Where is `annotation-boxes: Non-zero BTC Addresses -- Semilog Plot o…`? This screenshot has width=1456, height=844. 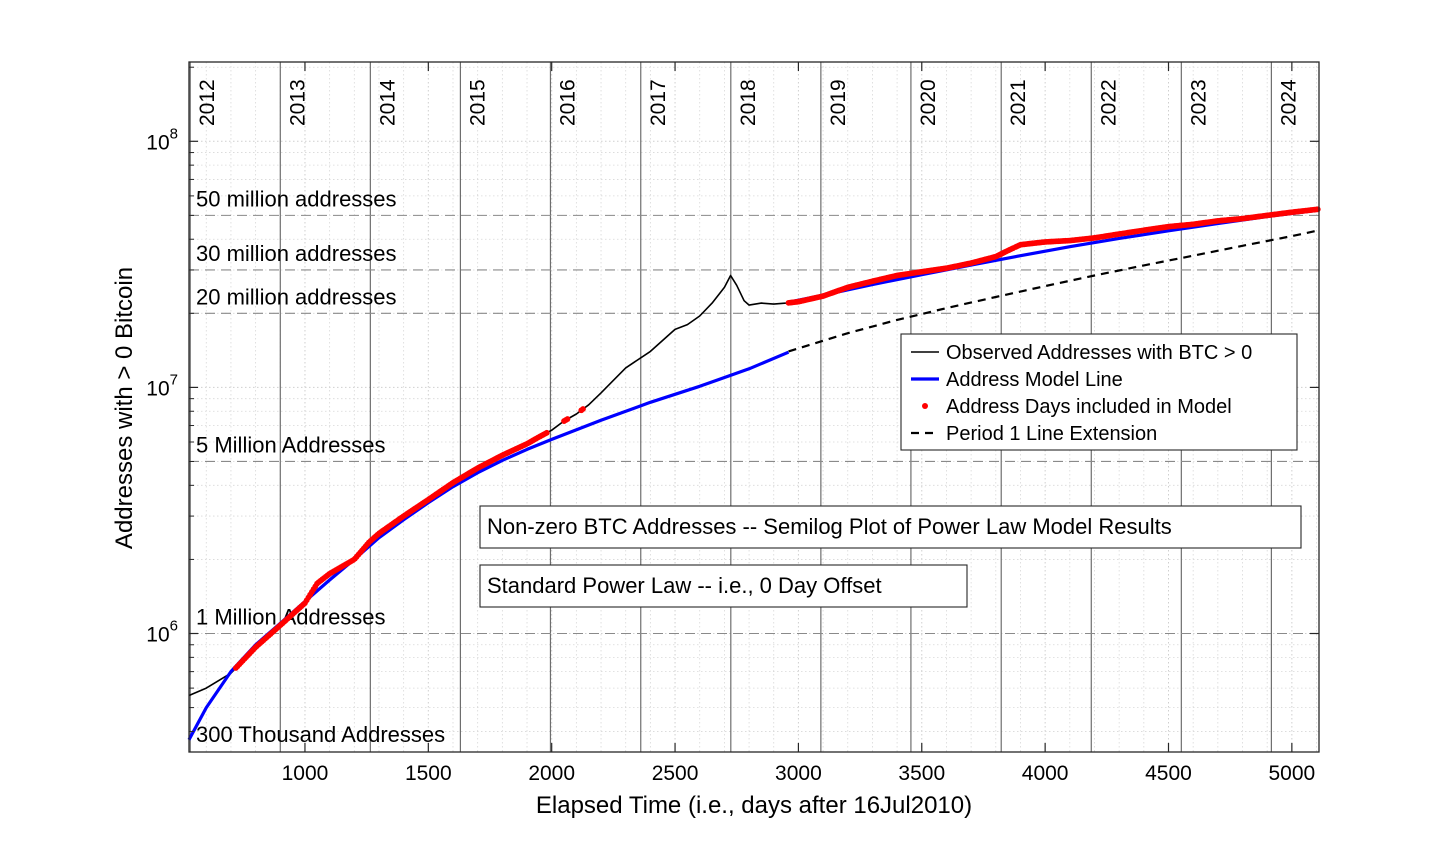
annotation-boxes: Non-zero BTC Addresses -- Semilog Plot o… is located at coordinates (890, 556).